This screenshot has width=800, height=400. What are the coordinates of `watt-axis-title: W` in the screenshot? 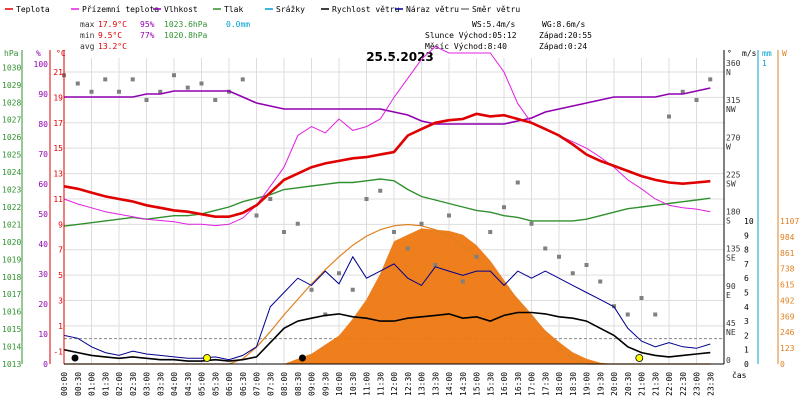 It's located at (784, 53).